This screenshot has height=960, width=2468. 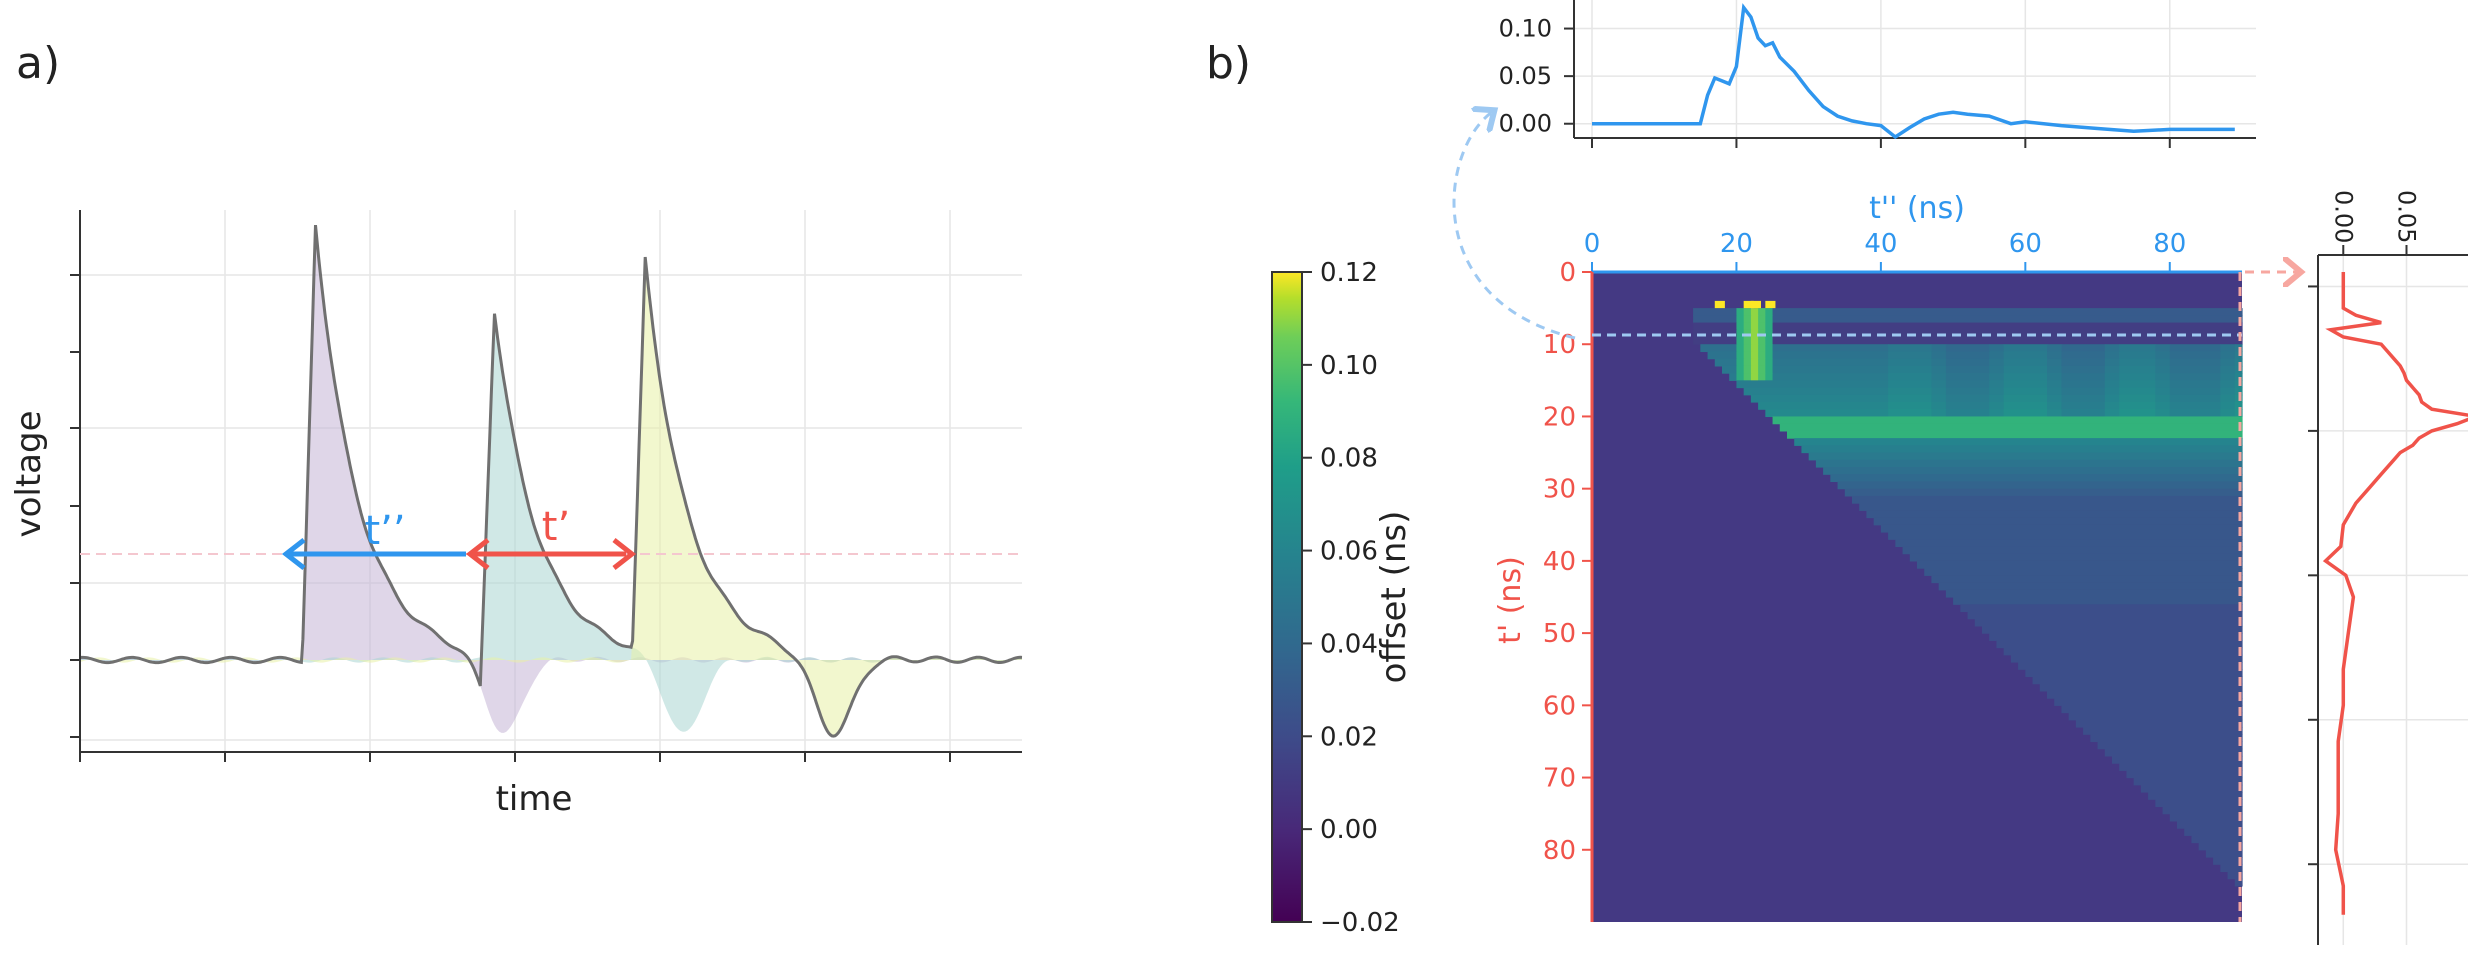 I want to click on heatmap-y-tick-label: 20, so click(x=1559, y=417).